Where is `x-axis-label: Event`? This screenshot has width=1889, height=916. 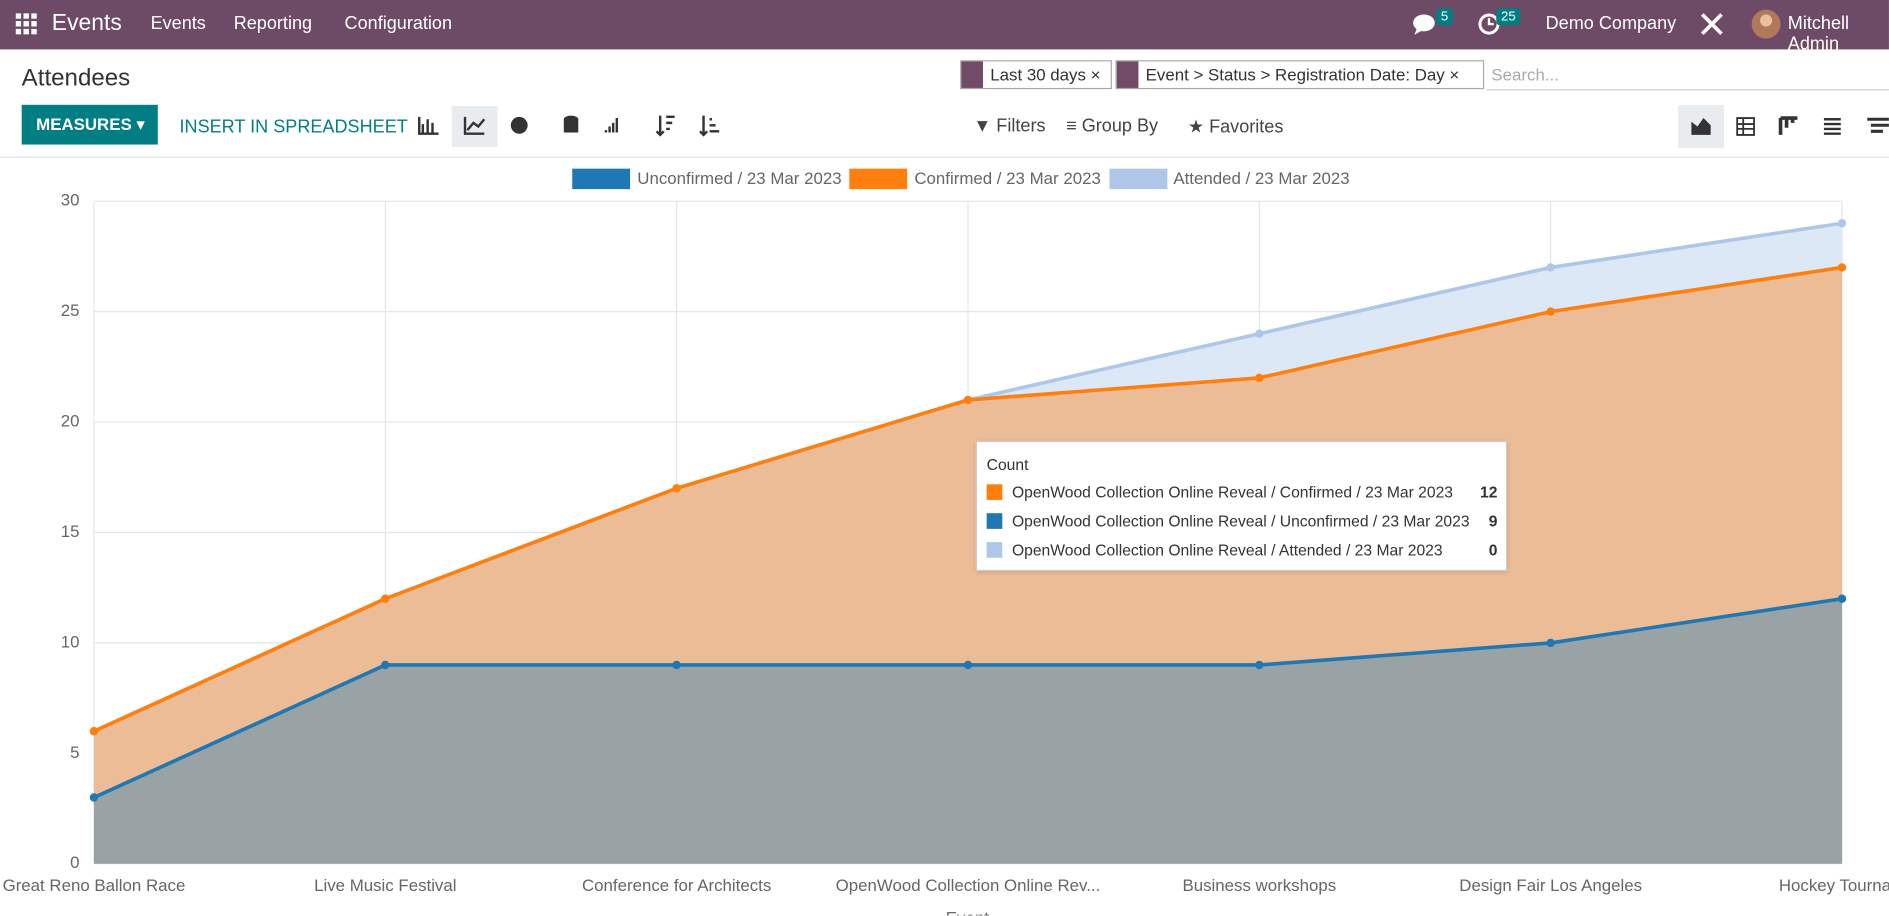
x-axis-label: Event is located at coordinates (967, 912).